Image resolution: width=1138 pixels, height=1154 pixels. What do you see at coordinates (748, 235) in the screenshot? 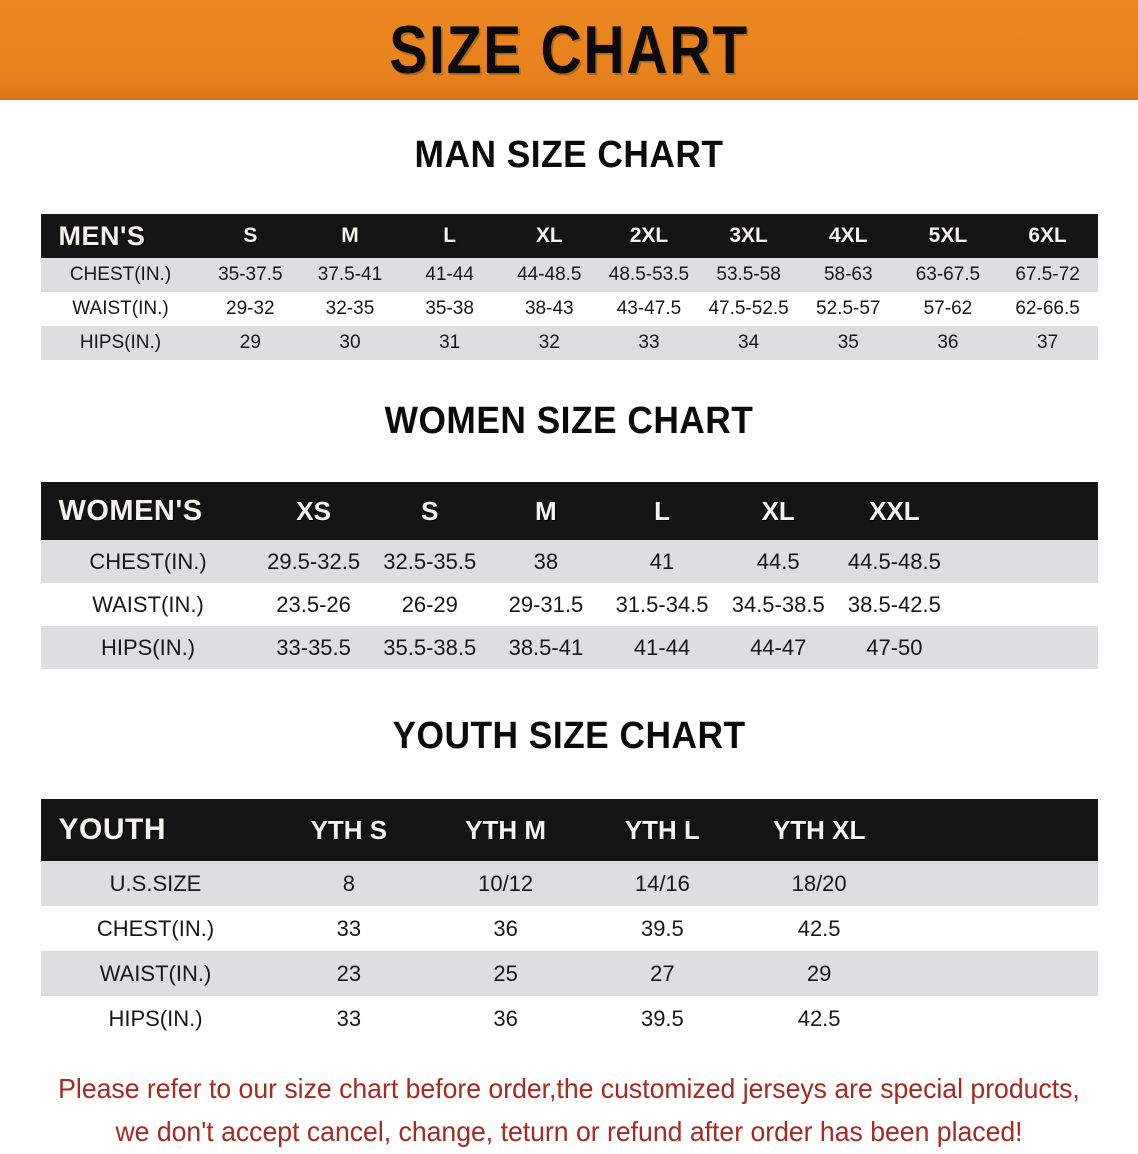
I see `men-column-header: 3XL` at bounding box center [748, 235].